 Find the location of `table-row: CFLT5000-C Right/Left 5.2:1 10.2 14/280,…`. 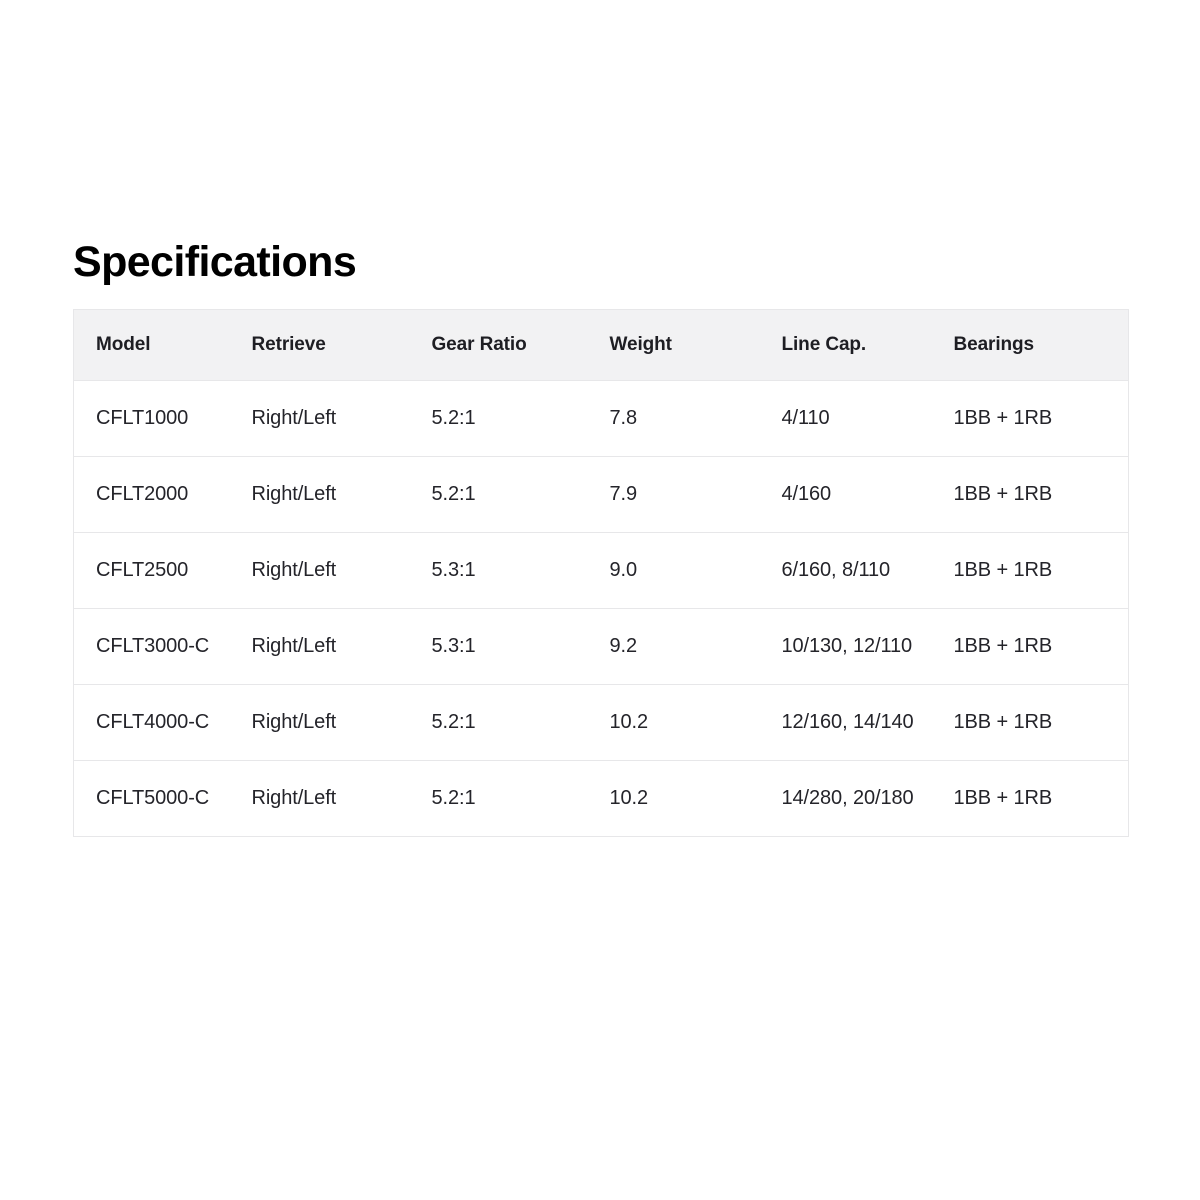

table-row: CFLT5000-C Right/Left 5.2:1 10.2 14/280,… is located at coordinates (601, 799).